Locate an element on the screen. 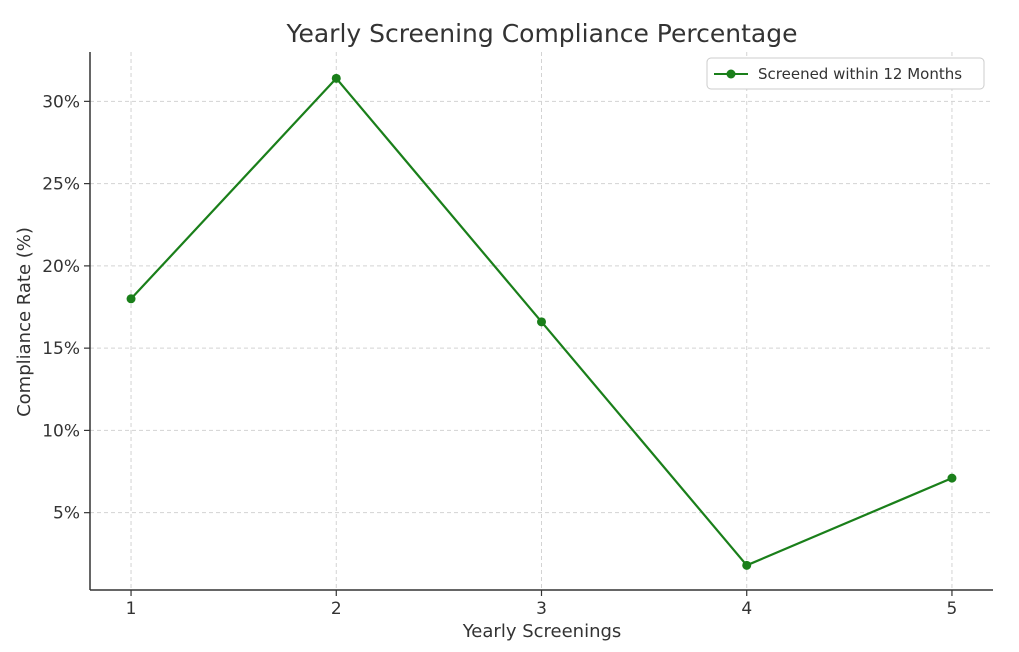 The width and height of the screenshot is (1019, 652). y-tick-label: 5% is located at coordinates (66, 514).